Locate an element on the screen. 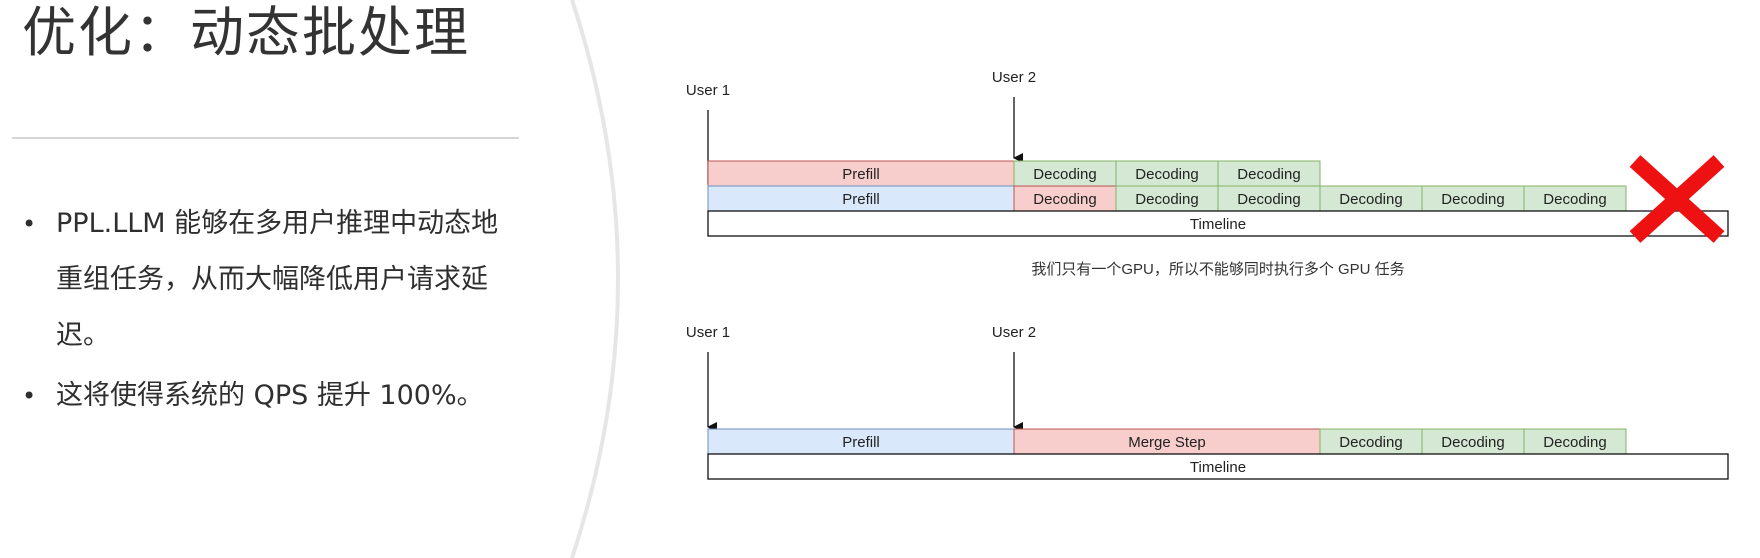  title-divider is located at coordinates (265, 138).